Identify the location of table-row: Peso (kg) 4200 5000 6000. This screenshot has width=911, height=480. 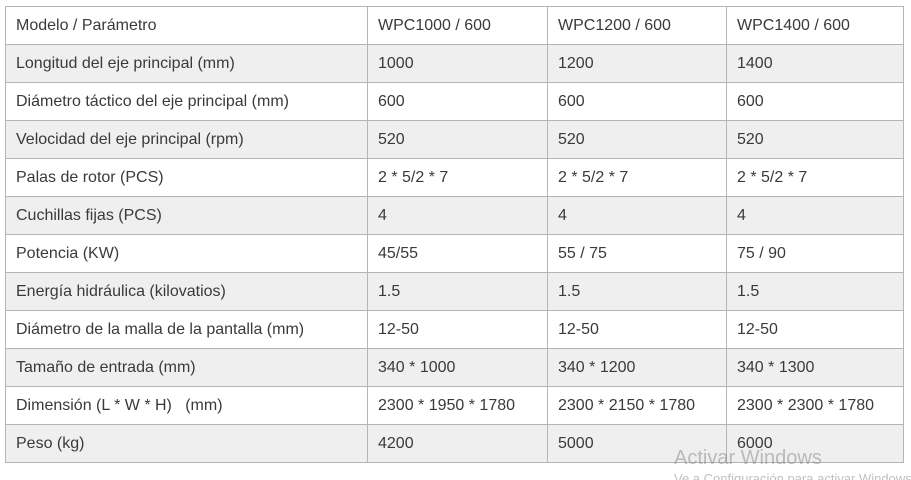
(454, 443).